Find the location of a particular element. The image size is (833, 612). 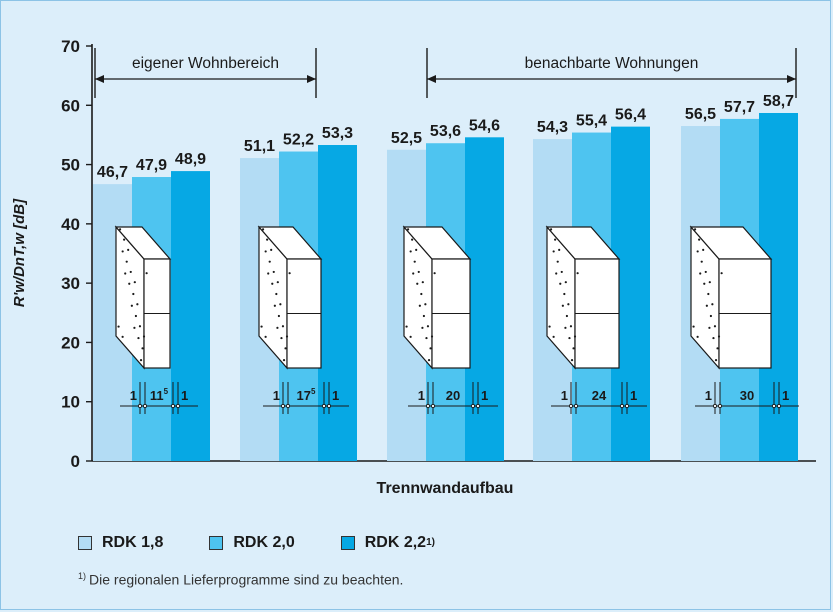

bracket-arrowhead is located at coordinates (431, 79).